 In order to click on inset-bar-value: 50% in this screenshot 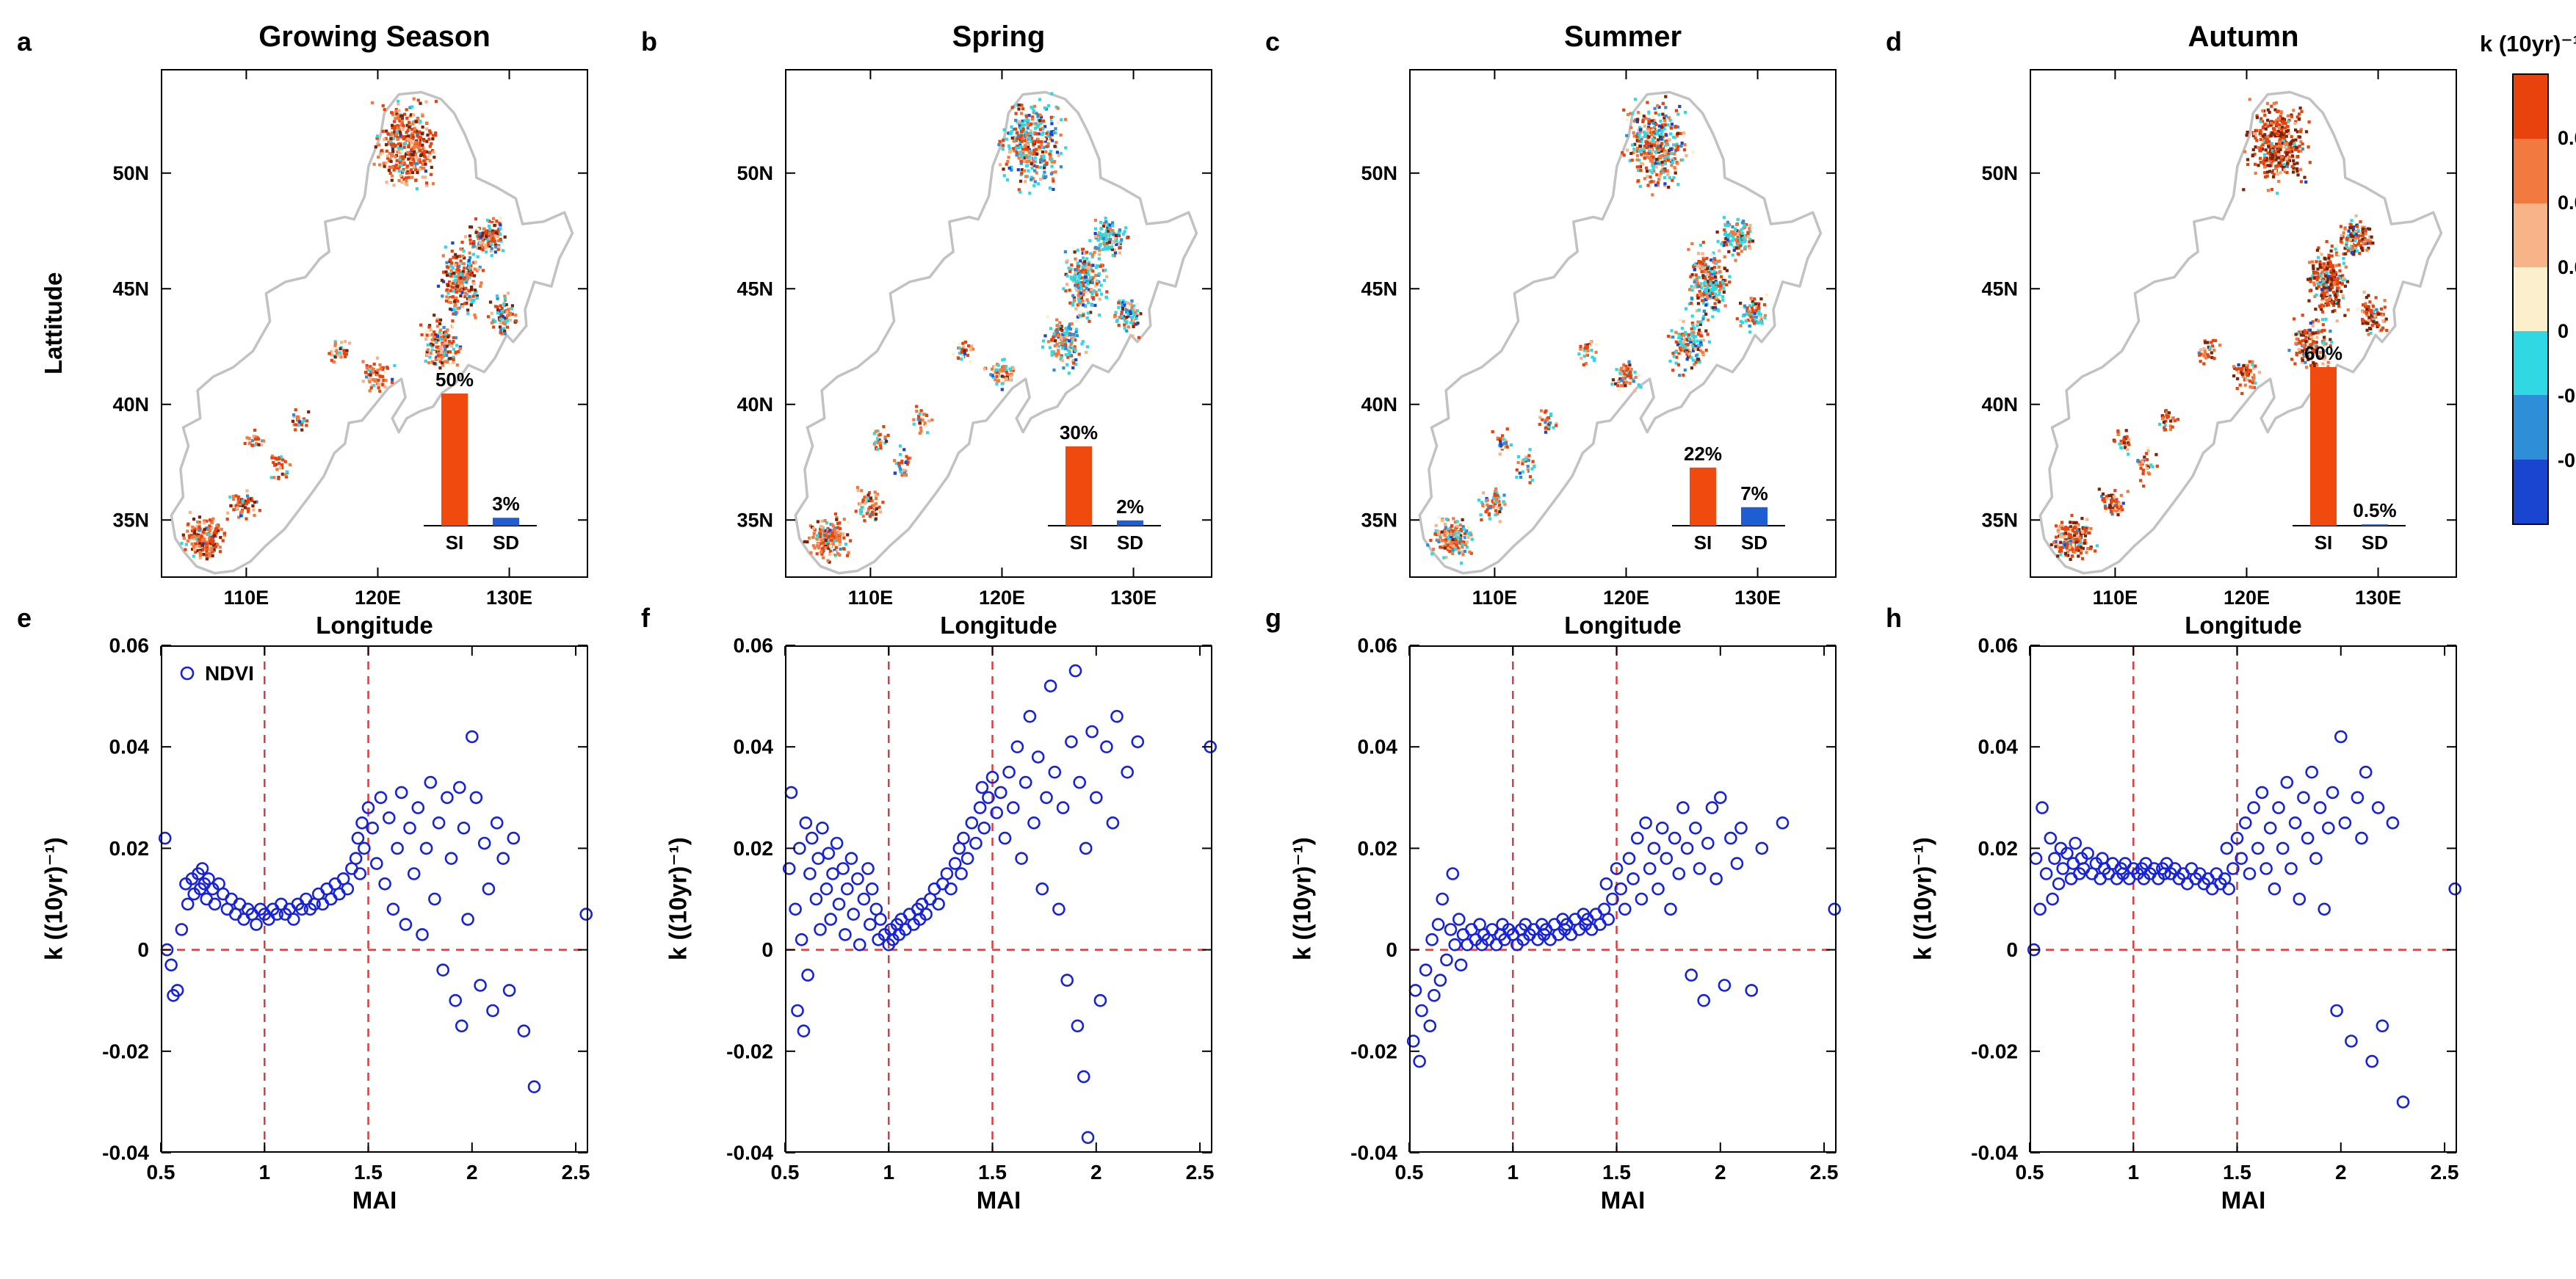, I will do `click(454, 380)`.